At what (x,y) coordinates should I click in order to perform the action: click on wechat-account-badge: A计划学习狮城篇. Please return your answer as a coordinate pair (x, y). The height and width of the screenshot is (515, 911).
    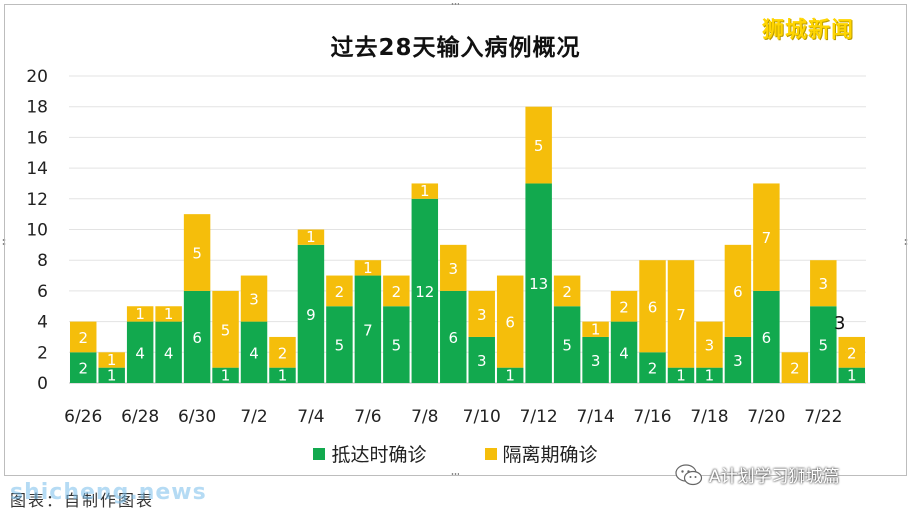
    Looking at the image, I should click on (757, 474).